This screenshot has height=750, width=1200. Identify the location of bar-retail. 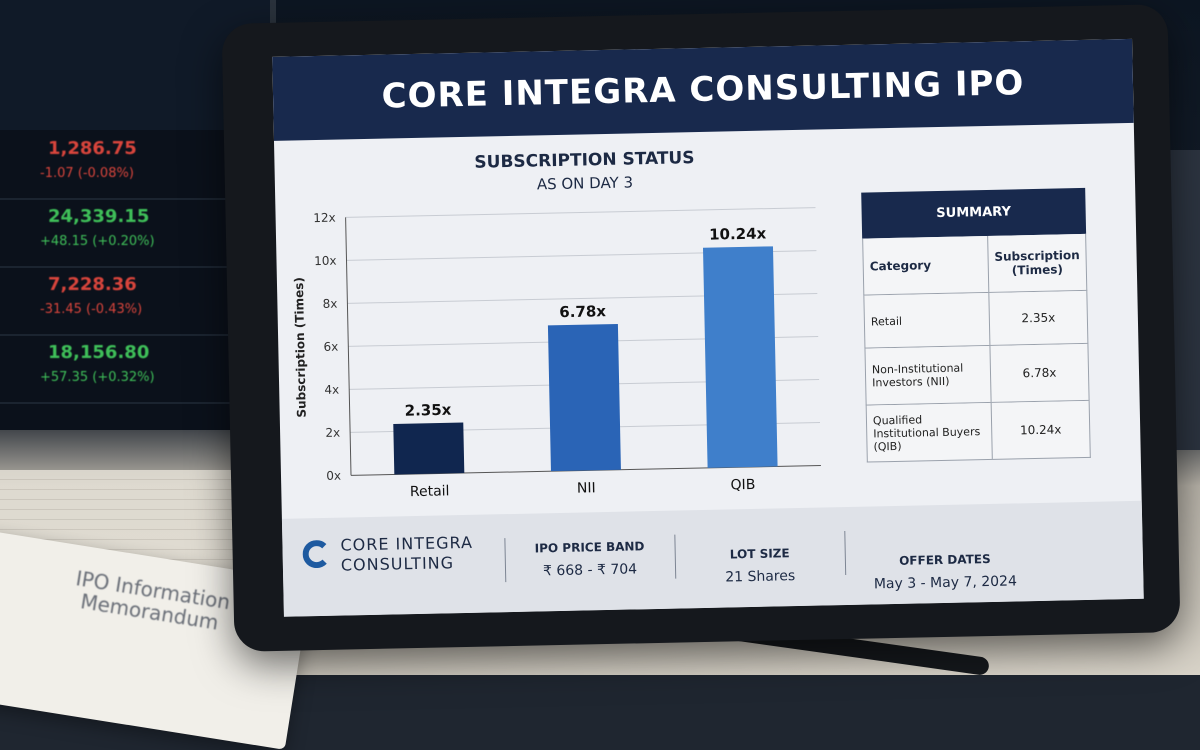
(429, 448).